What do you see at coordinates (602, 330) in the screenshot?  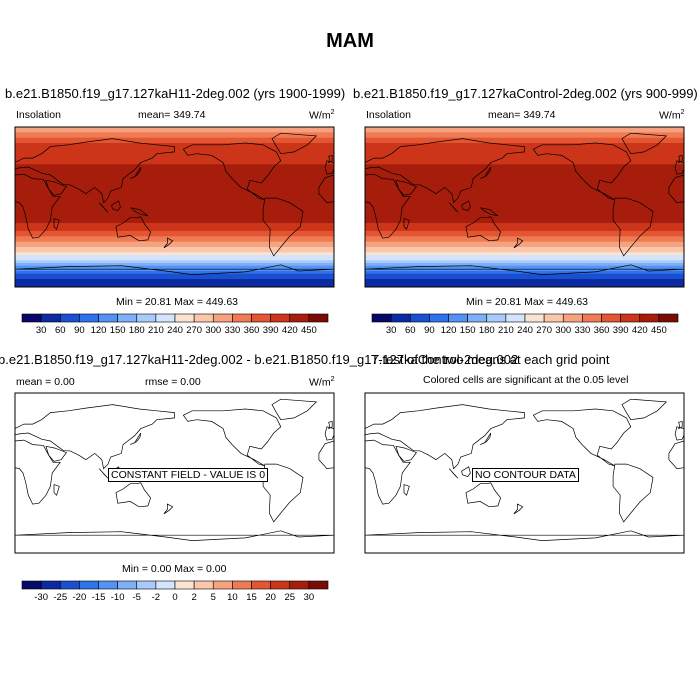 I see `colorbar-tick-label: 360` at bounding box center [602, 330].